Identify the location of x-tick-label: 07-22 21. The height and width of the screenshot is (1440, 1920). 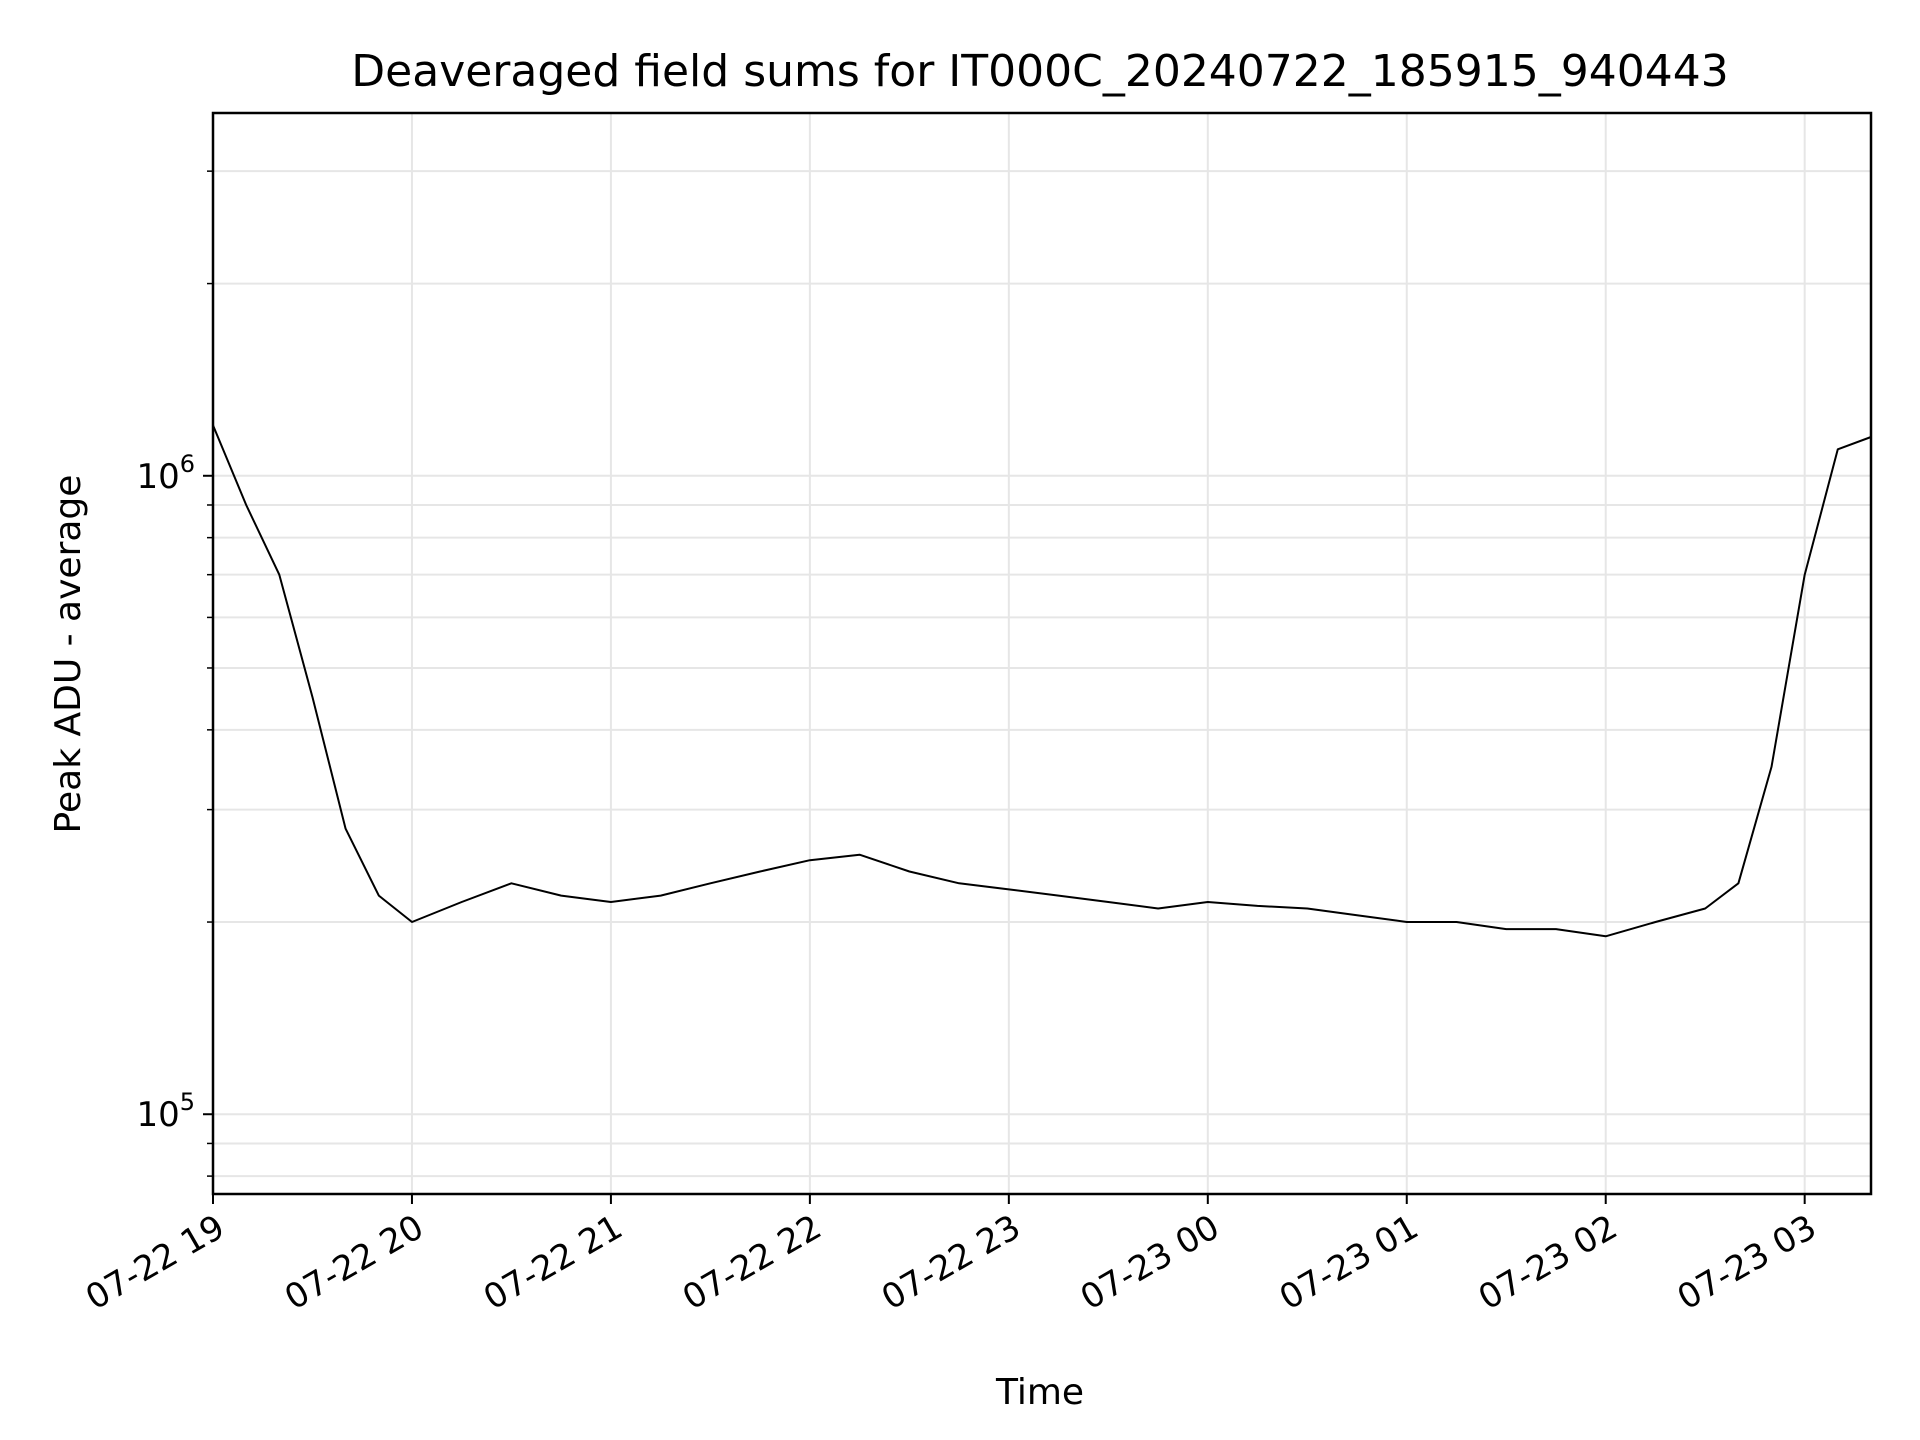
(553, 1262).